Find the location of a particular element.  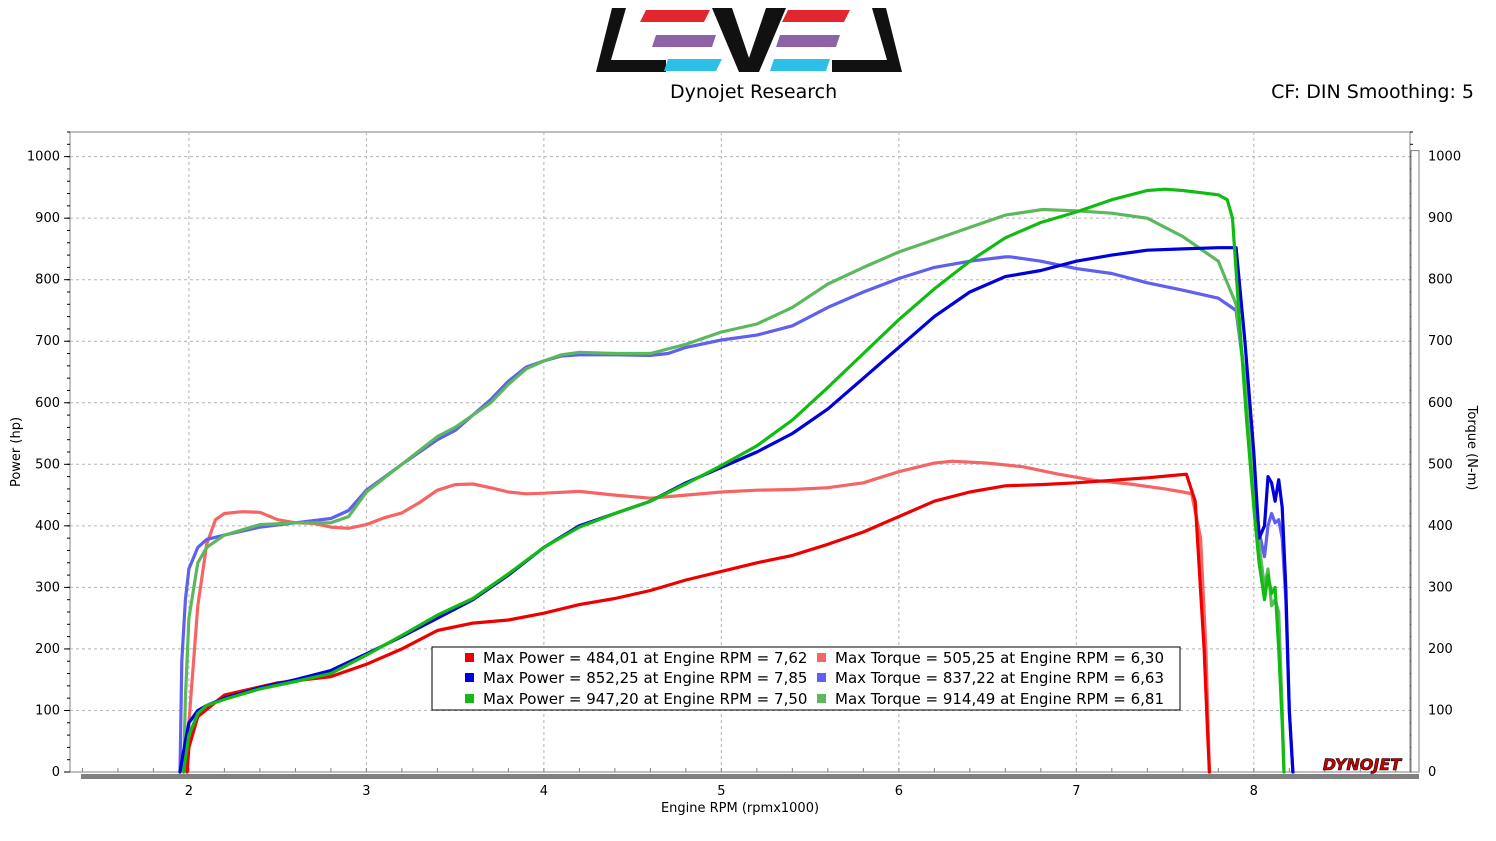

legend-item-run2-torque: Max Torque = 837,22 at Engine RPM = 6,63 is located at coordinates (999, 678).